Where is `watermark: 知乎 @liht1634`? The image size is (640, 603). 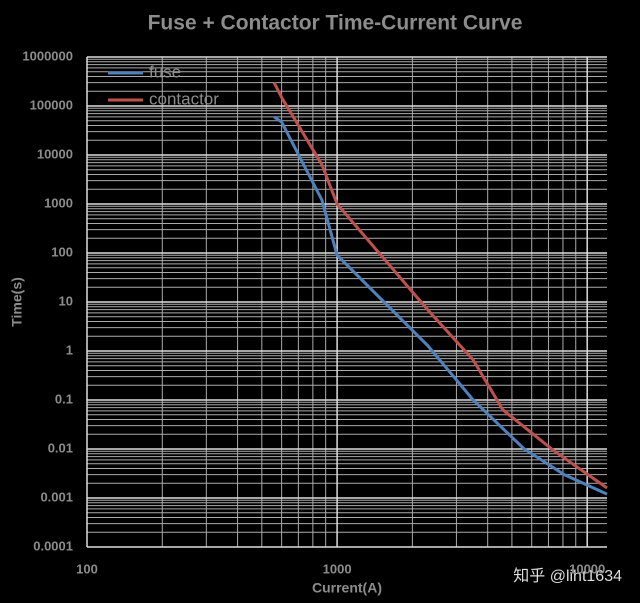
watermark: 知乎 @liht1634 is located at coordinates (567, 576).